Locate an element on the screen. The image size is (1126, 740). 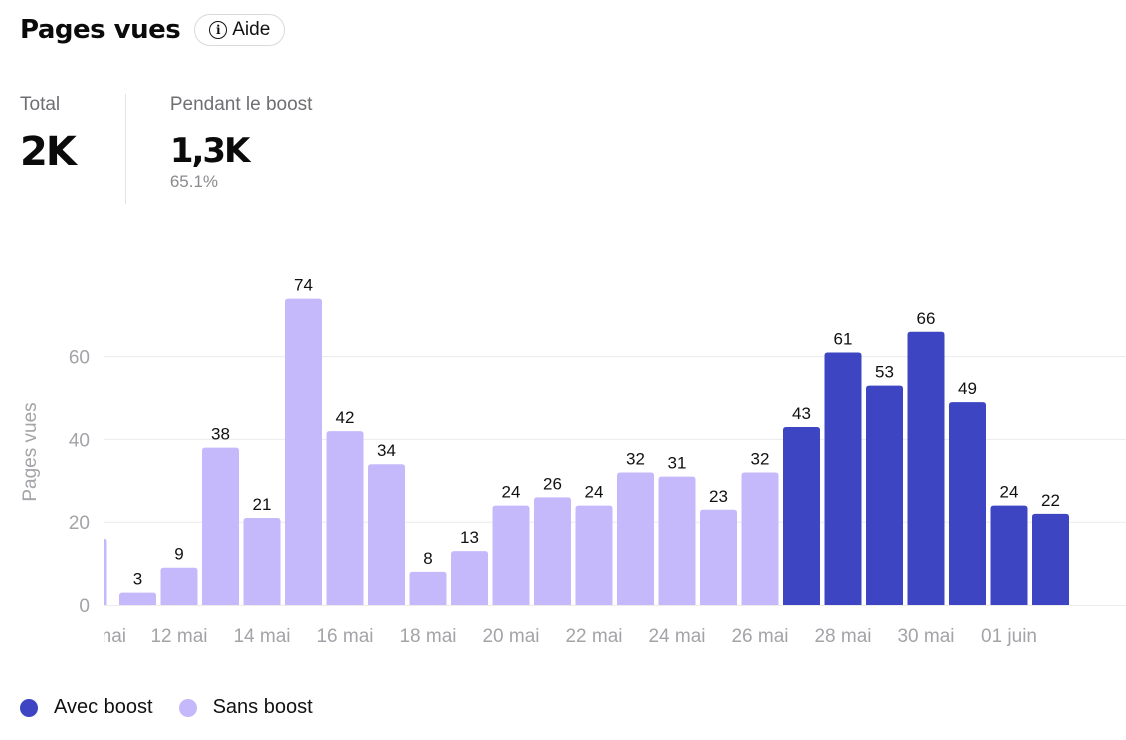
x-tick-label: 28 mai is located at coordinates (842, 636).